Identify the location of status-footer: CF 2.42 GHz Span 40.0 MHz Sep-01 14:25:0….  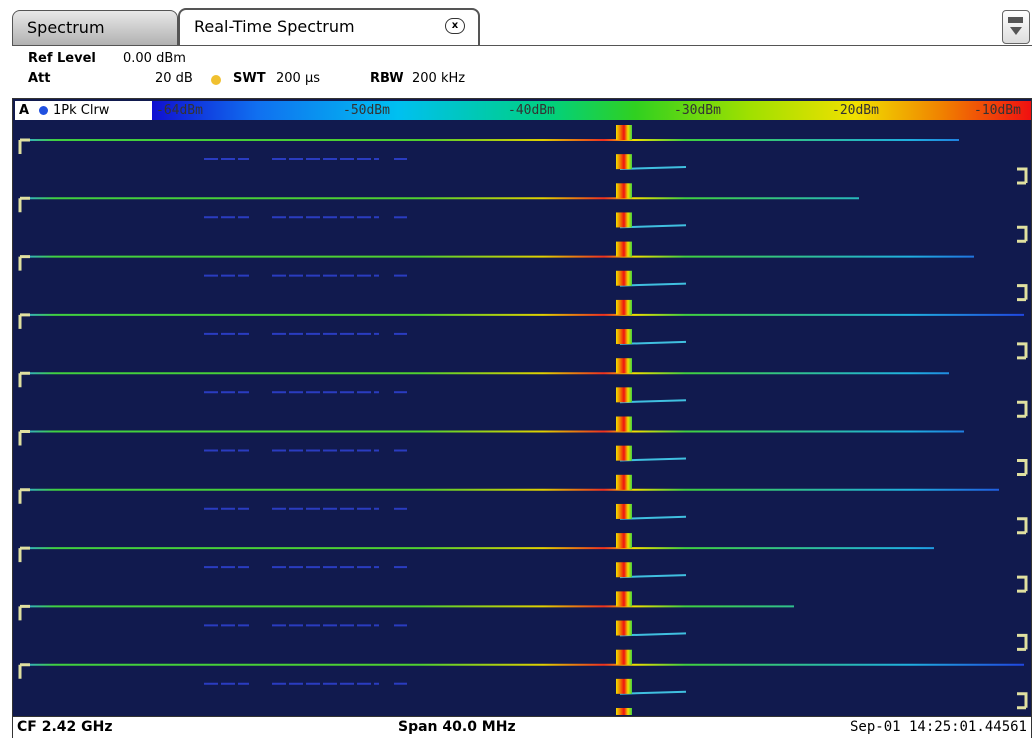
(522, 727).